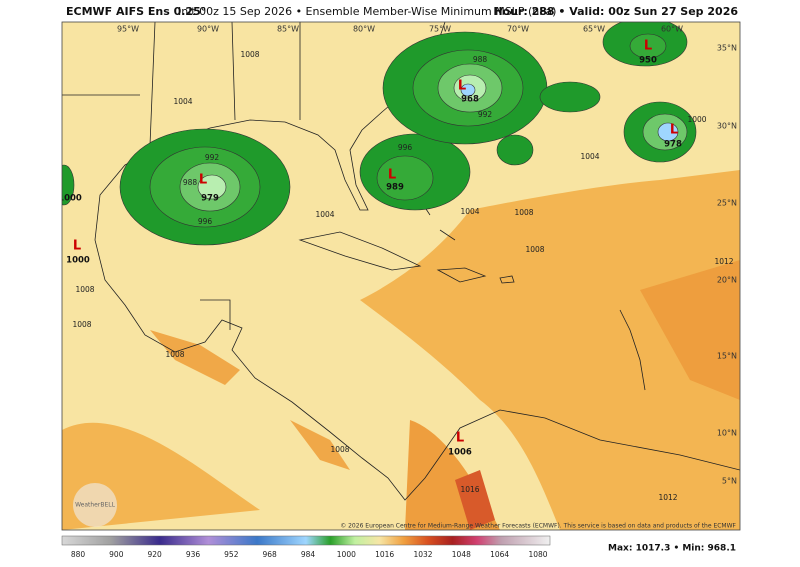 The height and width of the screenshot is (567, 800). Describe the element at coordinates (460, 453) in the screenshot. I see `low-value: 1006` at that location.